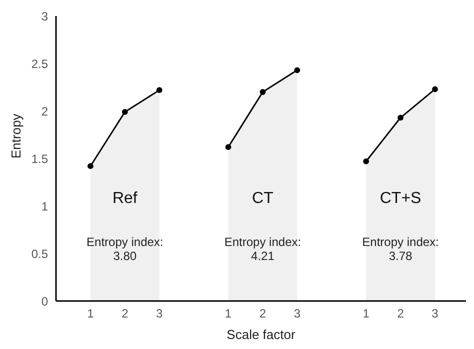  Describe the element at coordinates (39, 63) in the screenshot. I see `y-tick-label: 2.5` at that location.